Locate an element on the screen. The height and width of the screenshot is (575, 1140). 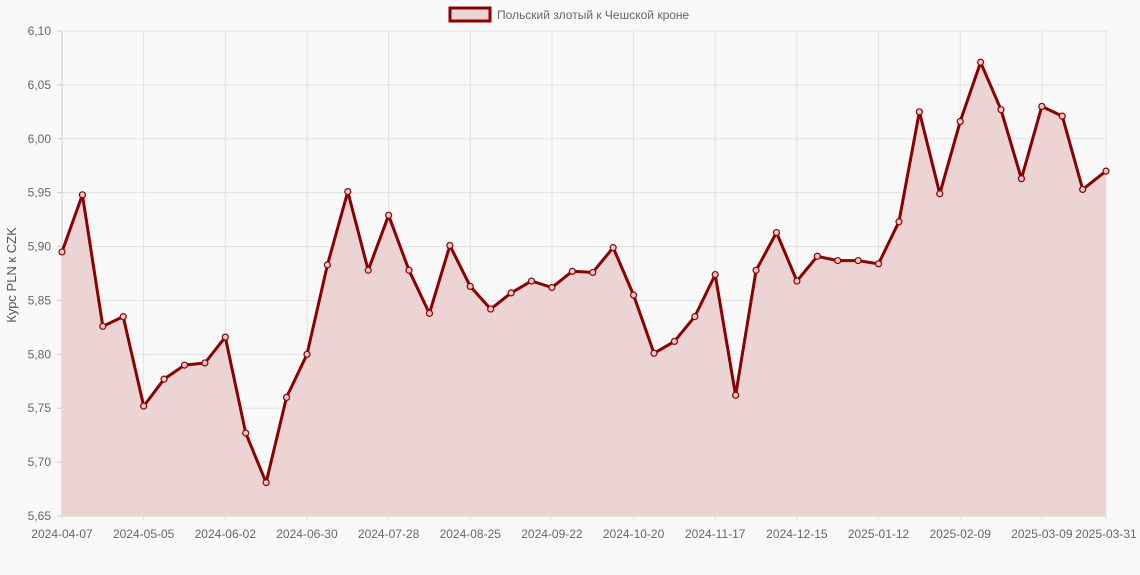
x-tick-label: 2024-11-17 is located at coordinates (715, 534).